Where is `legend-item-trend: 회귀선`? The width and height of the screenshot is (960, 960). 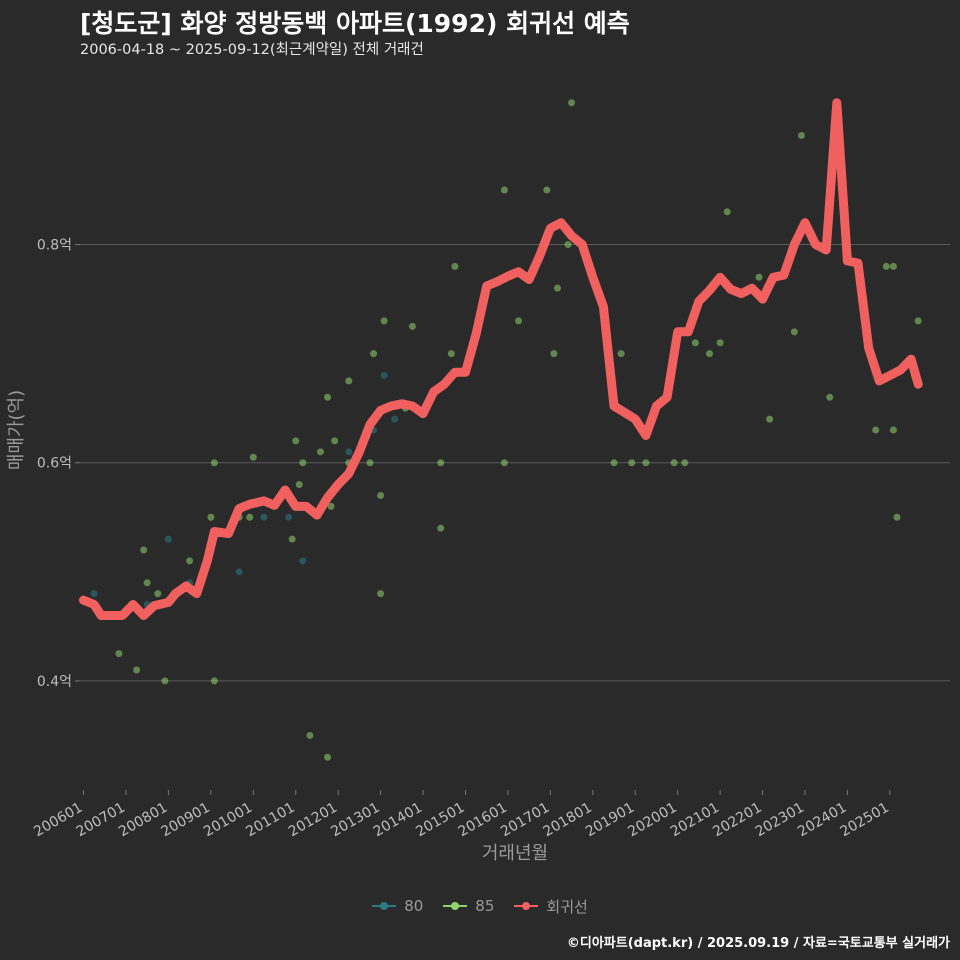 legend-item-trend: 회귀선 is located at coordinates (551, 906).